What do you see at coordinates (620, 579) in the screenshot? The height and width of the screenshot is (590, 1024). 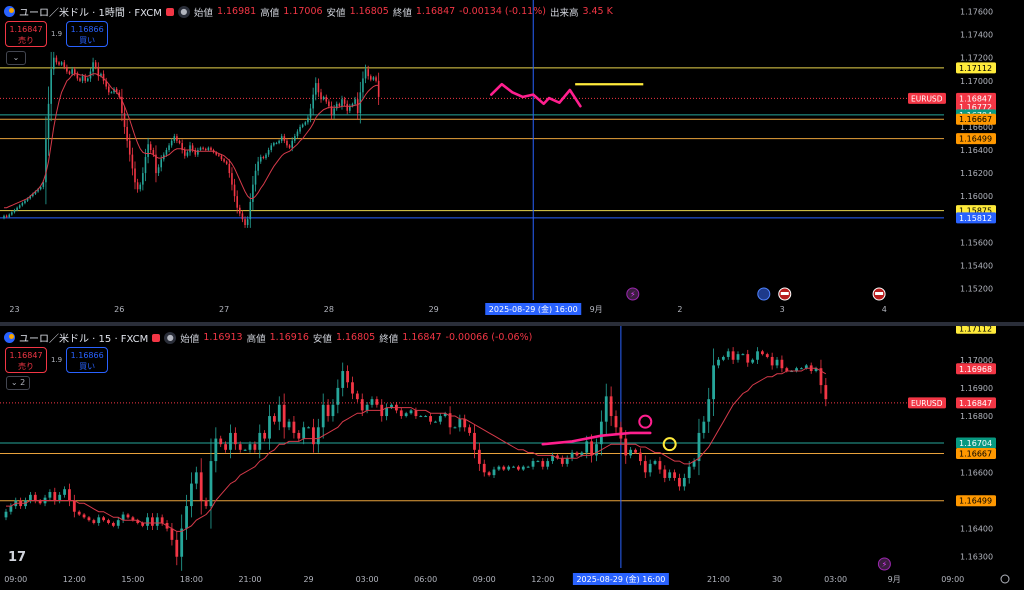 I see `crosshair-time-badge` at bounding box center [620, 579].